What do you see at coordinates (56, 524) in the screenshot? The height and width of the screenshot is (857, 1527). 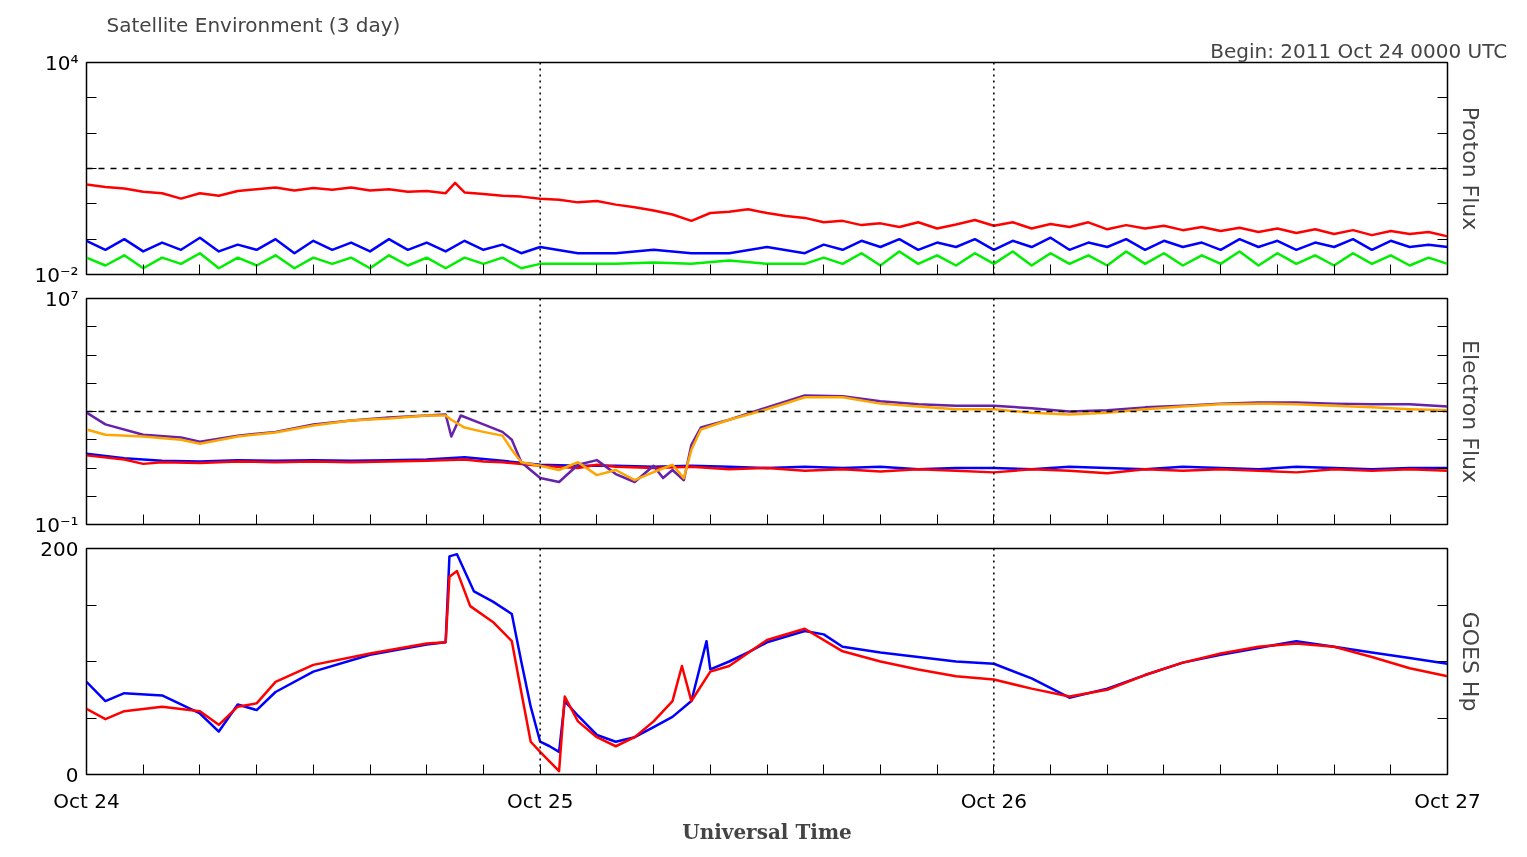 I see `y-tick-label: 10⁻¹` at bounding box center [56, 524].